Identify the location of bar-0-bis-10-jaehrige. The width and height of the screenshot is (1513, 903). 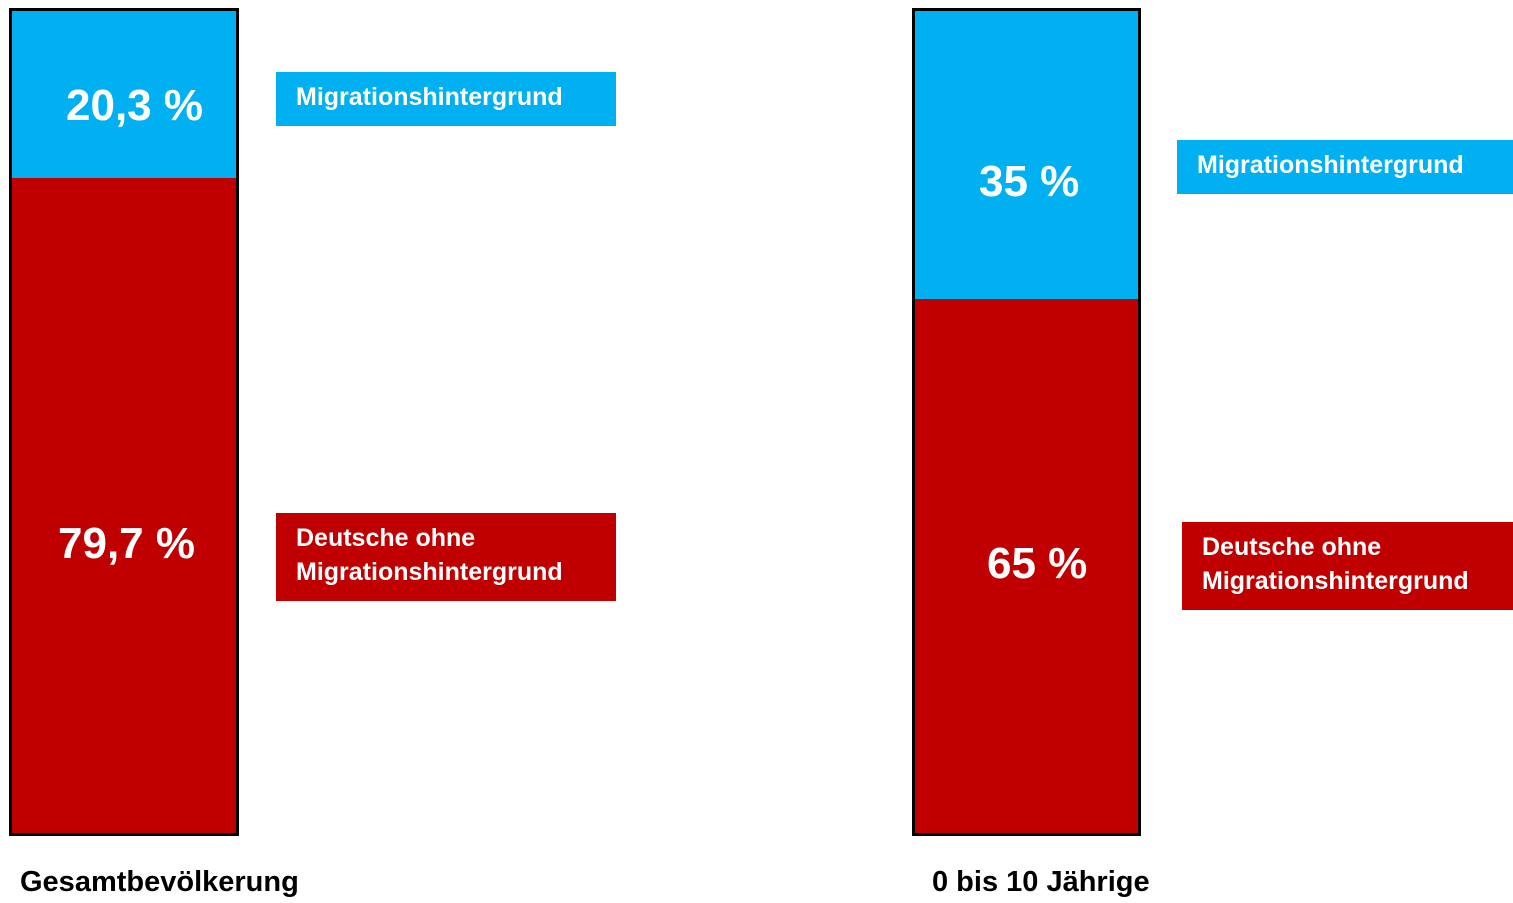
(1026, 422).